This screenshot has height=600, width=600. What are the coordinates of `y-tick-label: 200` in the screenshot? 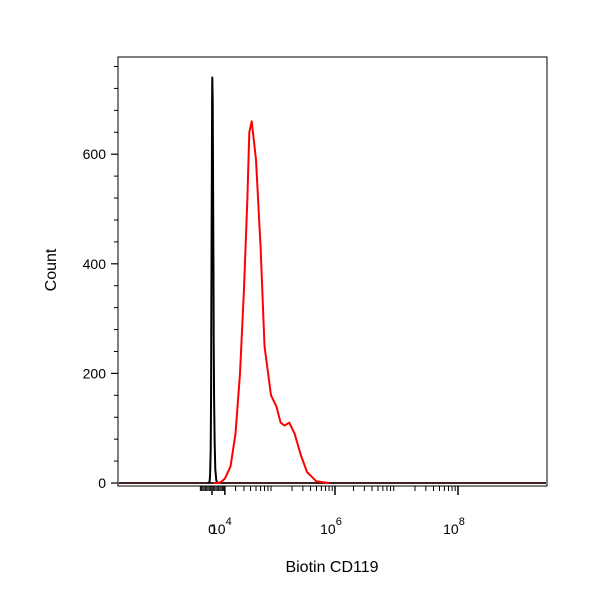 It's located at (95, 373).